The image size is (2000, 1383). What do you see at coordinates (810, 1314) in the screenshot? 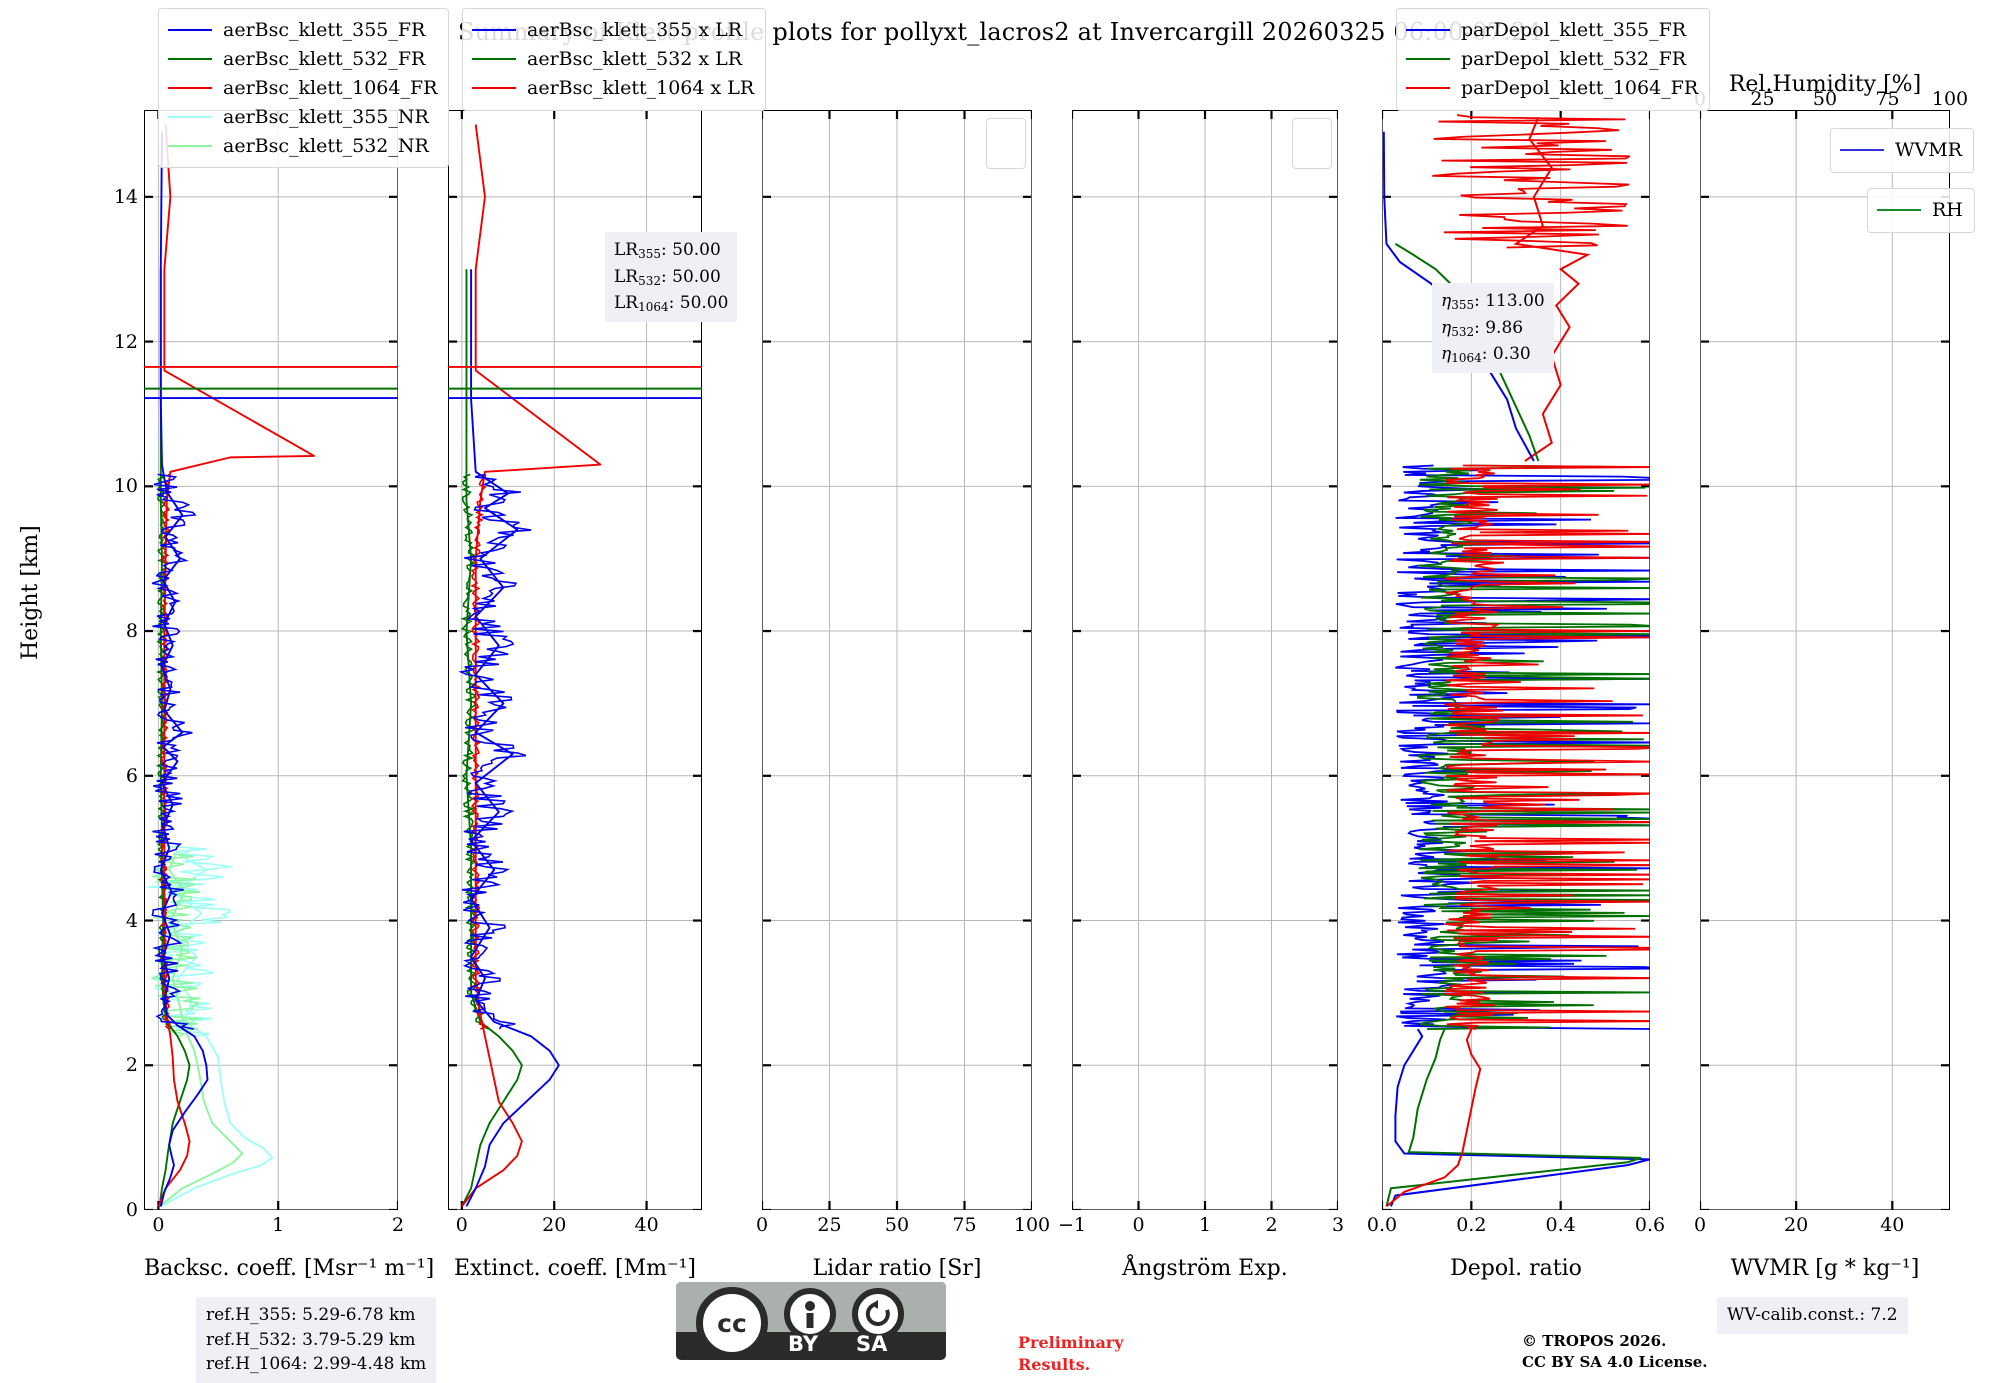
I see `by-person-icon` at bounding box center [810, 1314].